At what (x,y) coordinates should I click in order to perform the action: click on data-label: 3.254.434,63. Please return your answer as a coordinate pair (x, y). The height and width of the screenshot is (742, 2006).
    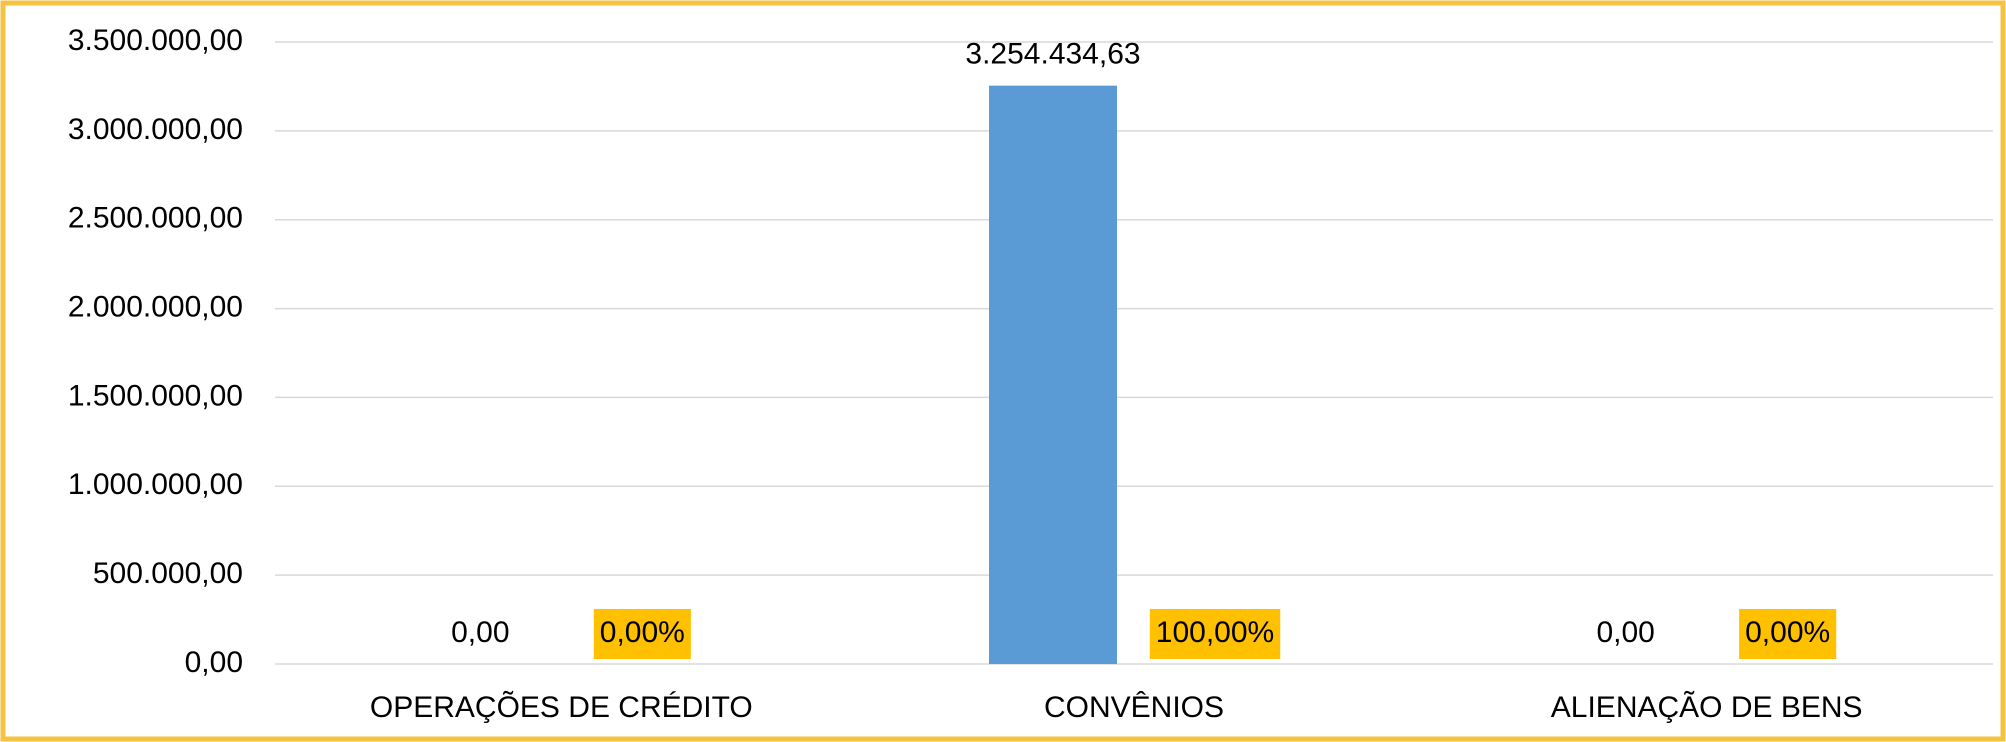
    Looking at the image, I should click on (1052, 54).